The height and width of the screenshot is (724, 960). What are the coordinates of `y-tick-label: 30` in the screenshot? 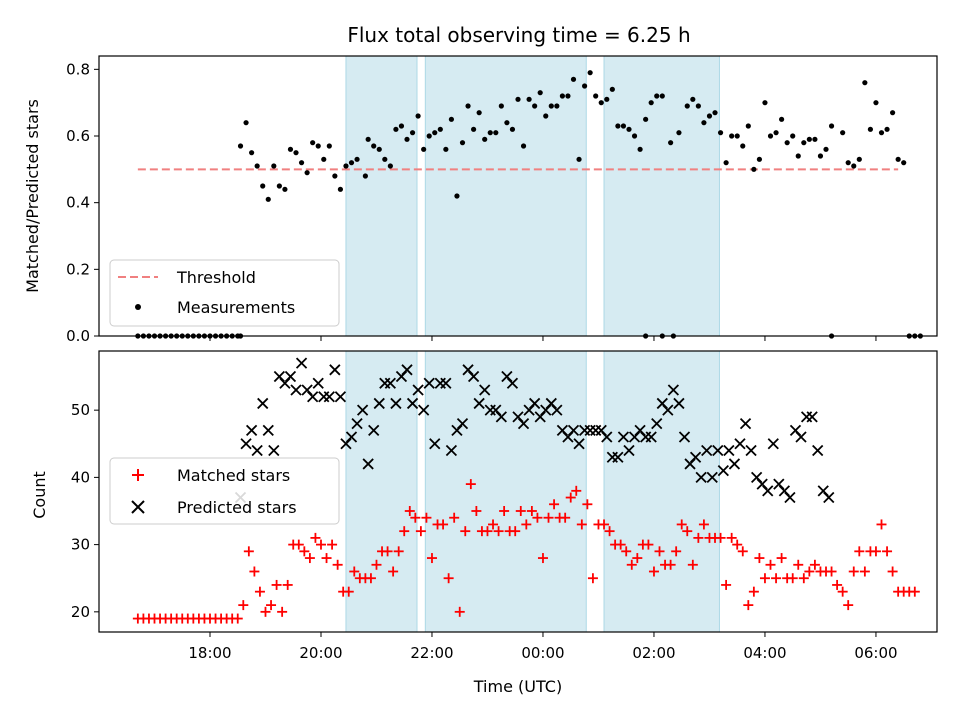 It's located at (80, 545).